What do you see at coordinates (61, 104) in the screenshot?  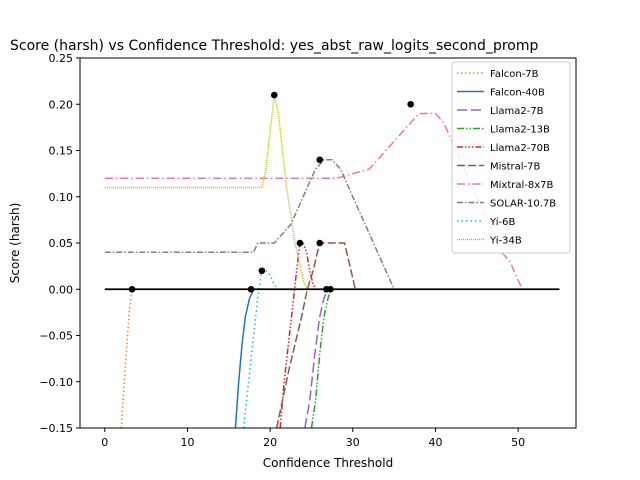 I see `y-tick-label: 0.20` at bounding box center [61, 104].